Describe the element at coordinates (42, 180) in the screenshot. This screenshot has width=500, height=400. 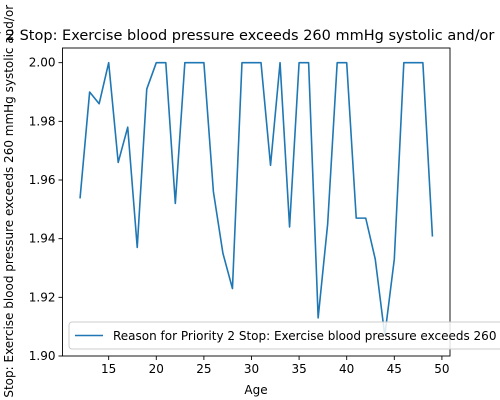
I see `y-tick-label: 1.96` at that location.